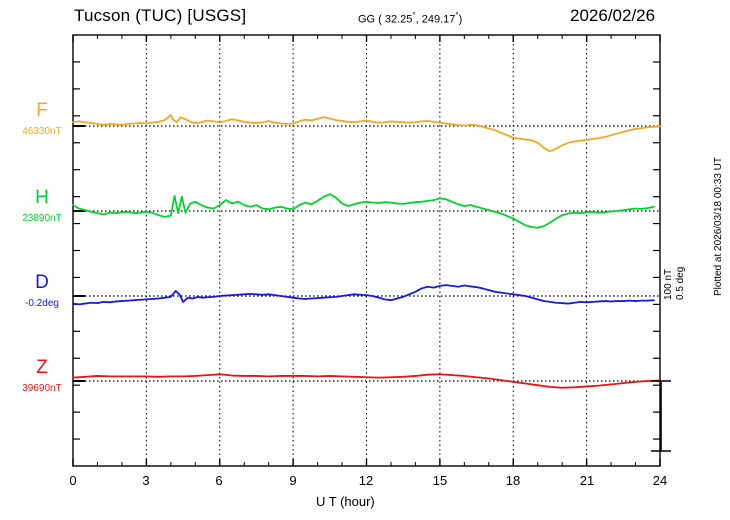 The width and height of the screenshot is (730, 520). What do you see at coordinates (668, 284) in the screenshot?
I see `scalebar-label-nt: 100 nT` at bounding box center [668, 284].